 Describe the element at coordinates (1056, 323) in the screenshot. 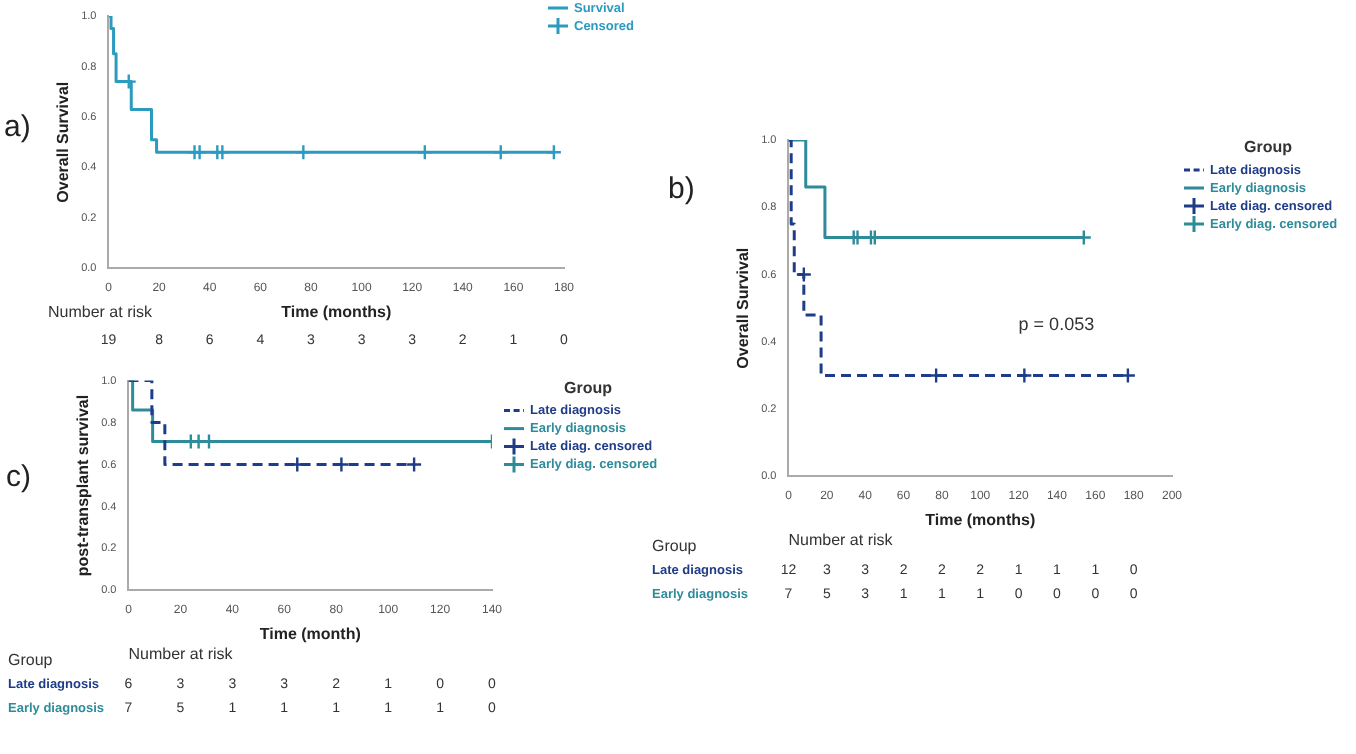

I see `annotation: p = 0.053` at that location.